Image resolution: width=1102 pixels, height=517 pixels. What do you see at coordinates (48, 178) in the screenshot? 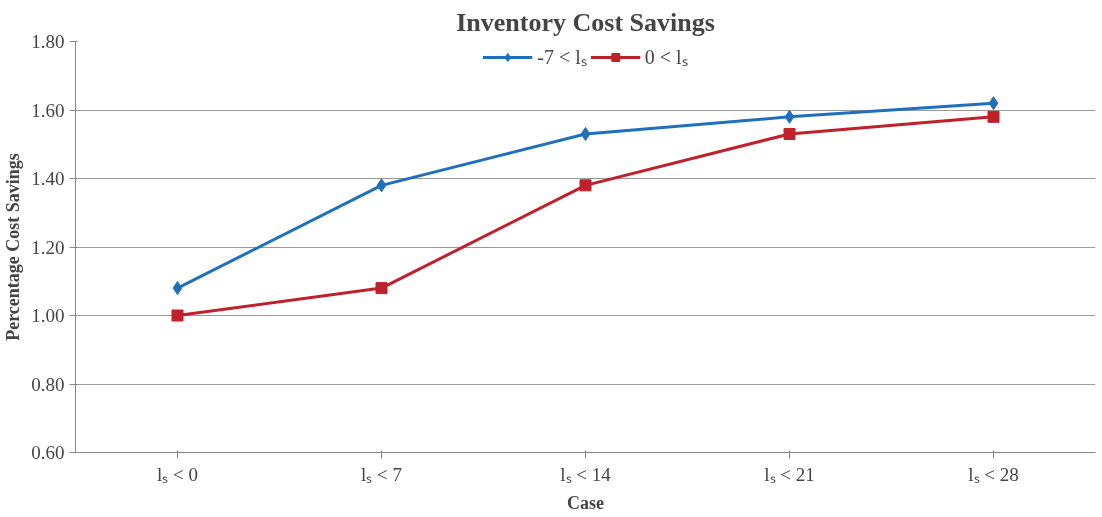
I see `y-tick-label: 1.40` at bounding box center [48, 178].